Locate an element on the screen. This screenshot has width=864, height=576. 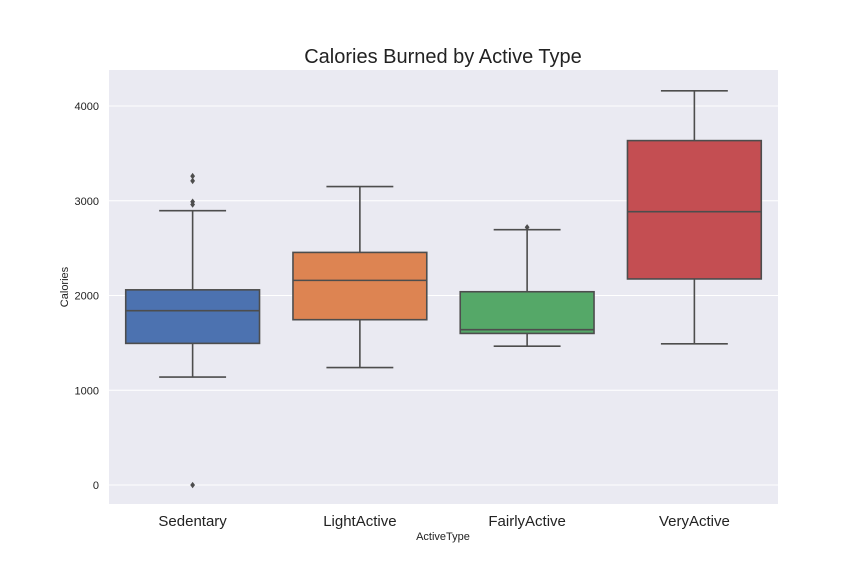
y-tick-label: 3000 is located at coordinates (87, 202).